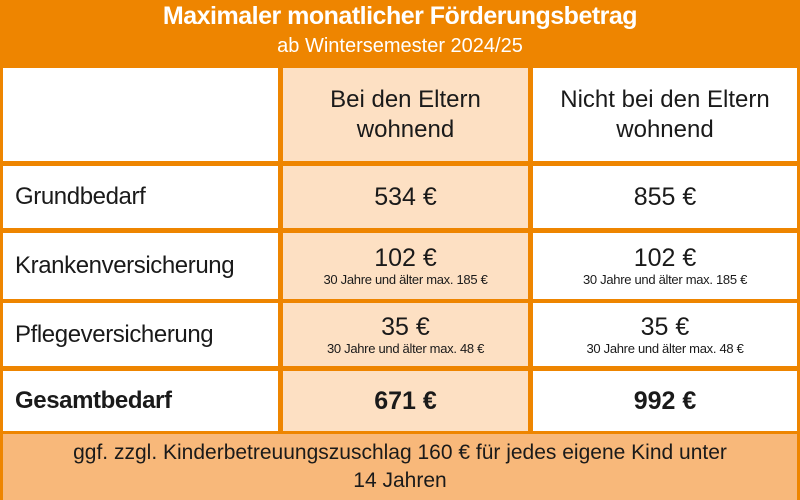  I want to click on value-cell: 671 €, so click(405, 401).